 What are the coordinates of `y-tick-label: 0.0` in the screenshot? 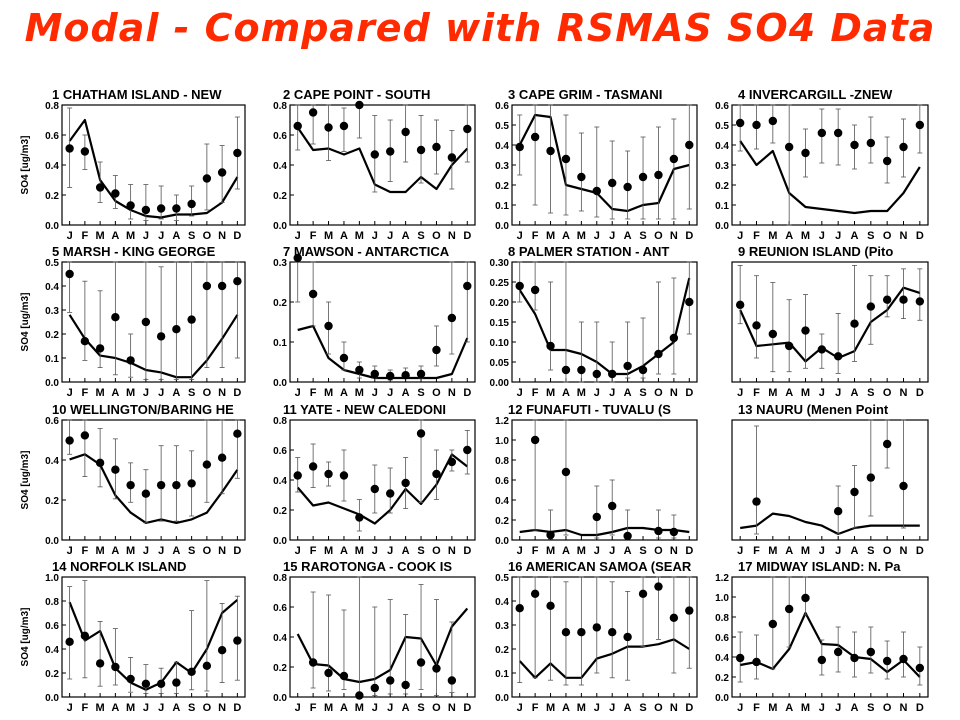 It's located at (52, 698).